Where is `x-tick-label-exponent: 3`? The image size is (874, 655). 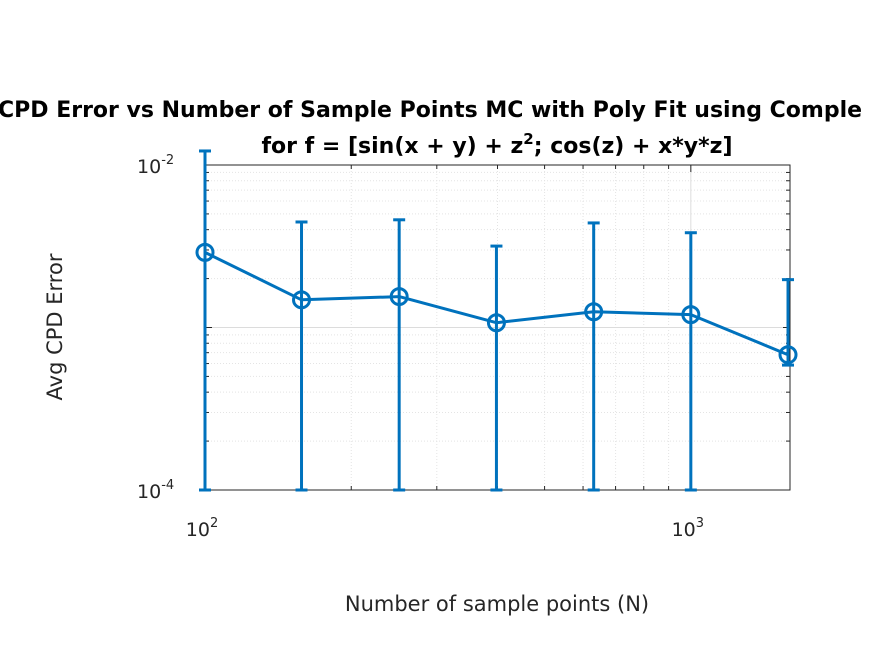 x-tick-label-exponent: 3 is located at coordinates (700, 523).